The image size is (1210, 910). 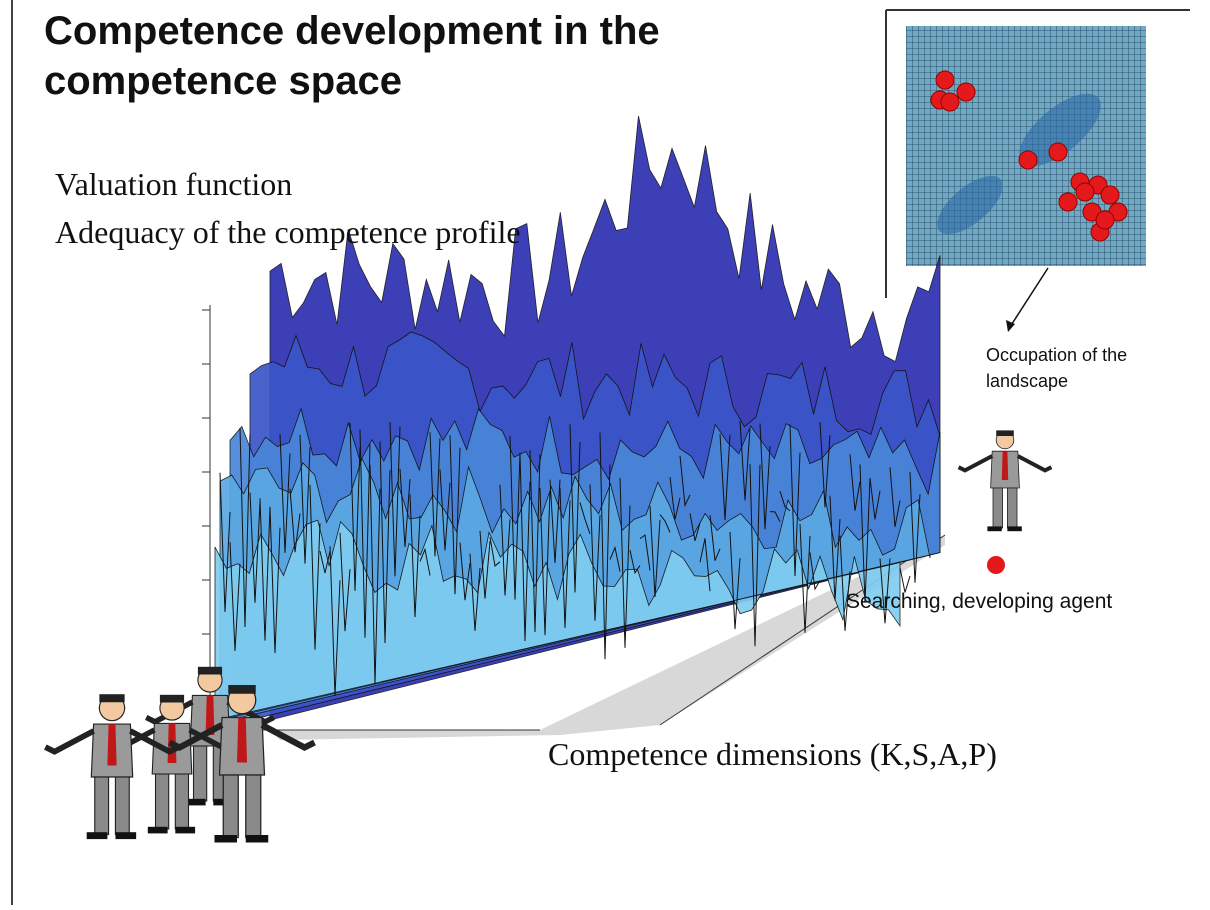 What do you see at coordinates (772, 754) in the screenshot?
I see `axis-label: Competence dimensions (K,S,A,P)` at bounding box center [772, 754].